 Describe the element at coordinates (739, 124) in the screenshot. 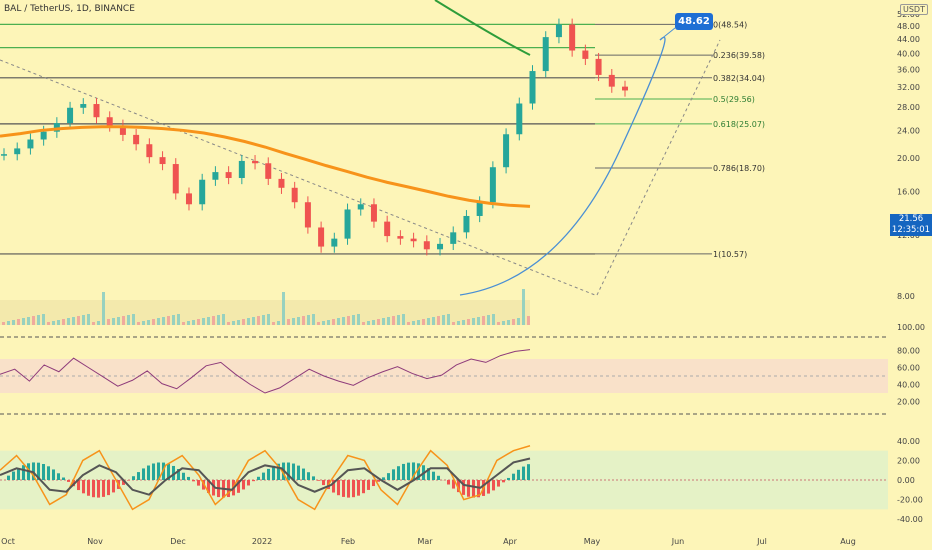

I see `fib-level-label: 0.618(25.07)` at that location.